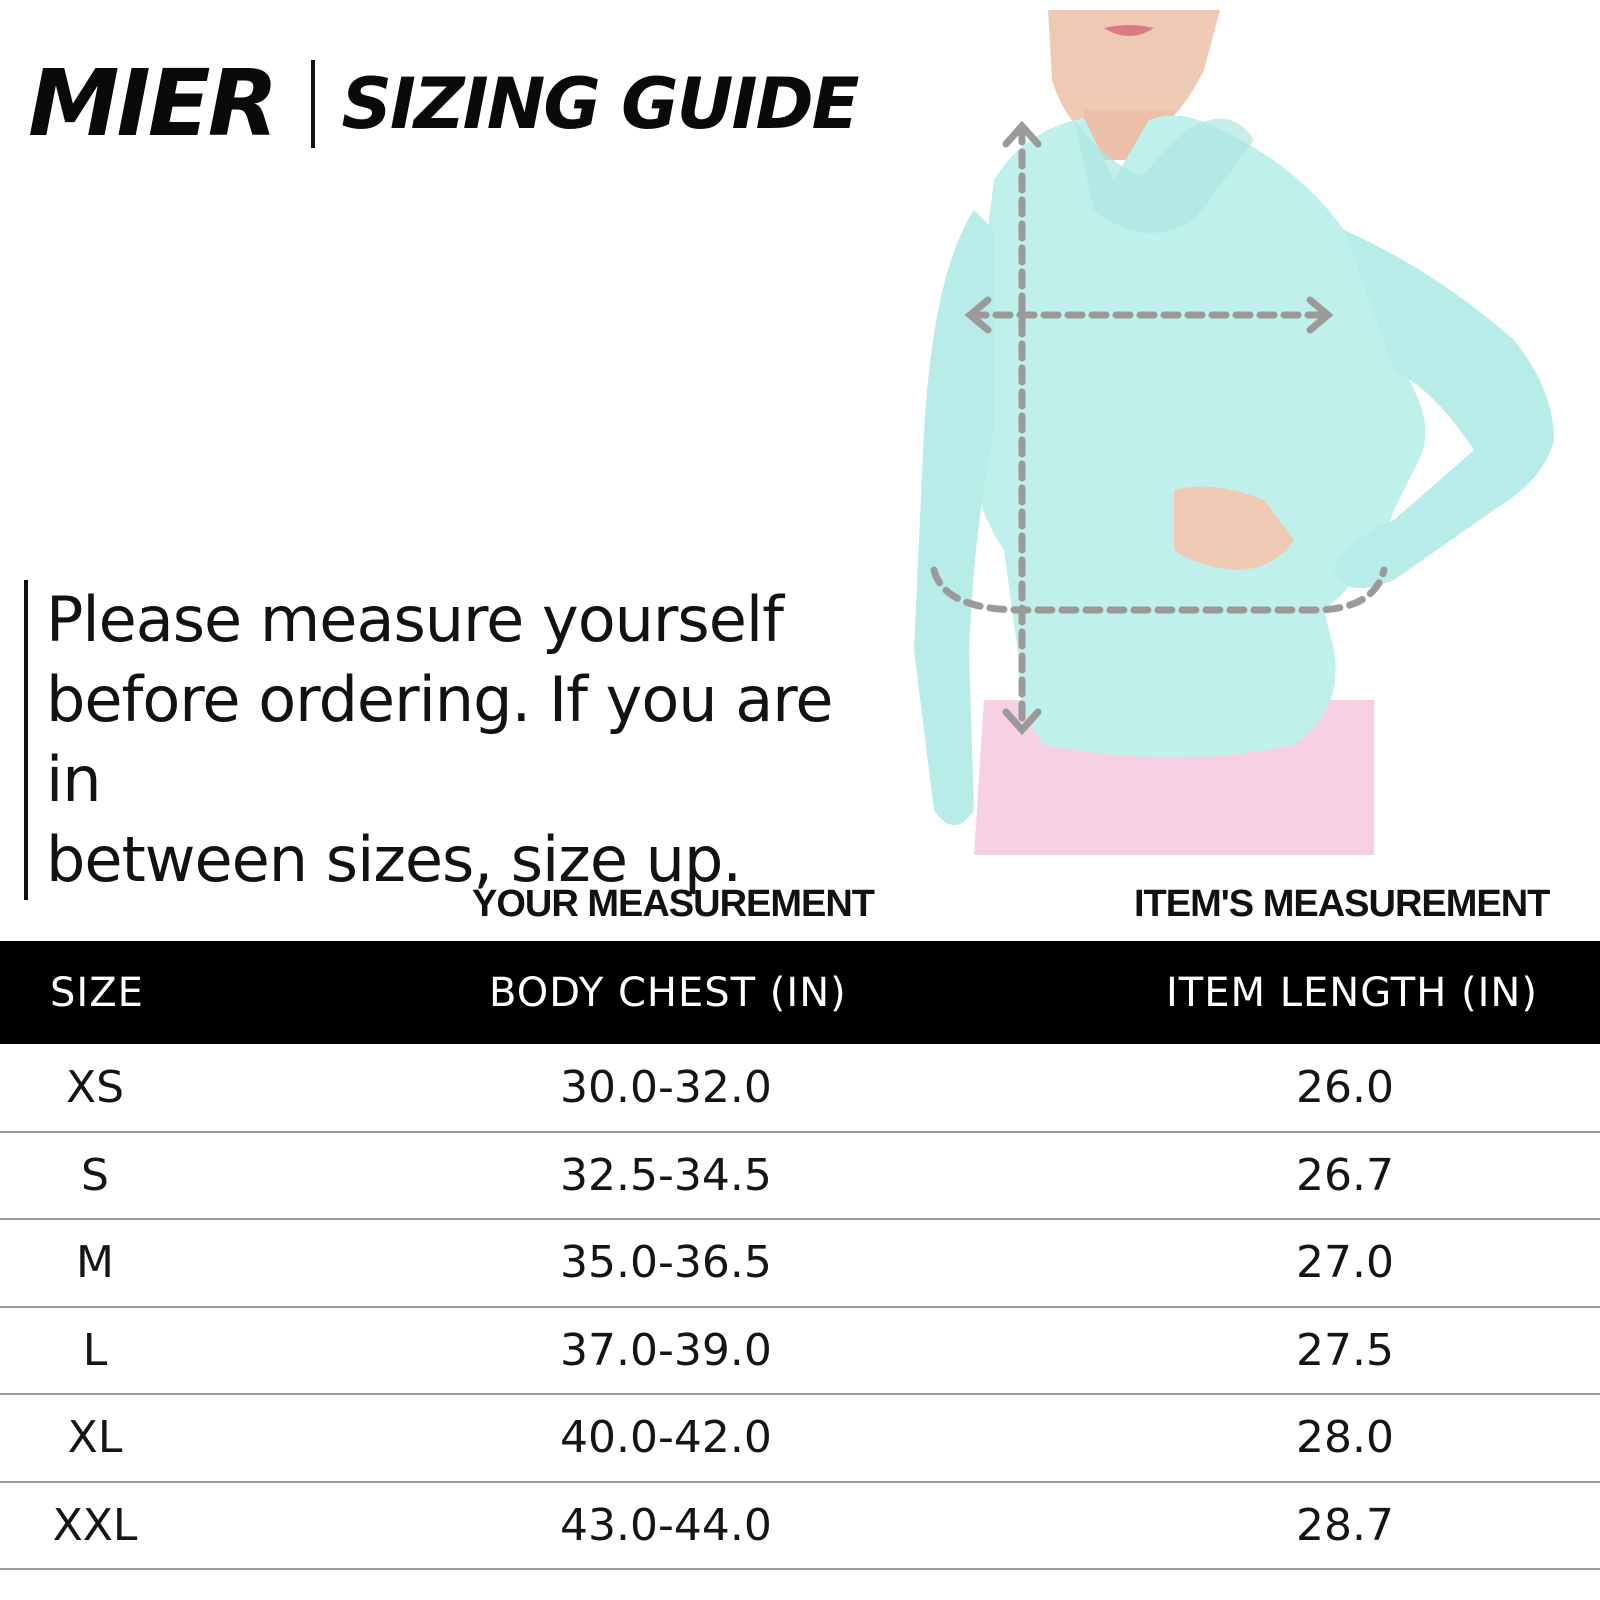  Describe the element at coordinates (97, 992) in the screenshot. I see `column-header-size: SIZE` at that location.